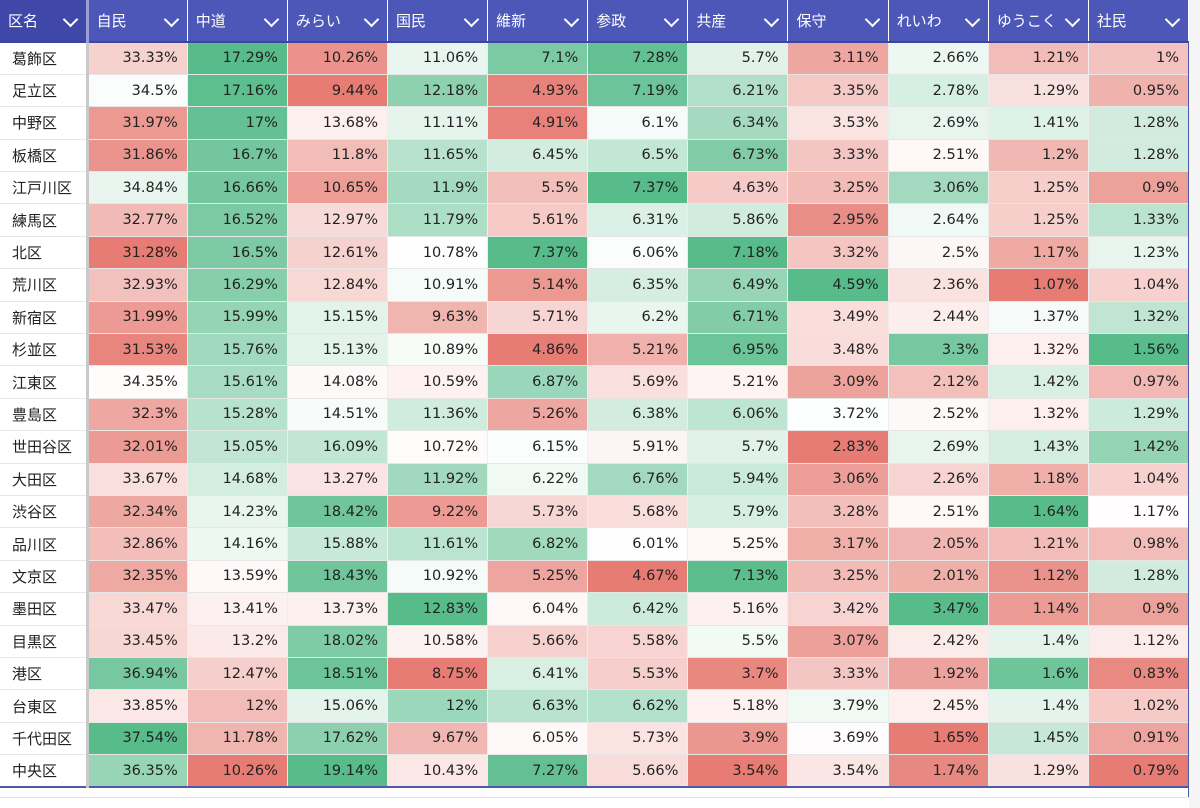  What do you see at coordinates (1038, 382) in the screenshot?
I see `value-cell: 1.42%` at bounding box center [1038, 382].